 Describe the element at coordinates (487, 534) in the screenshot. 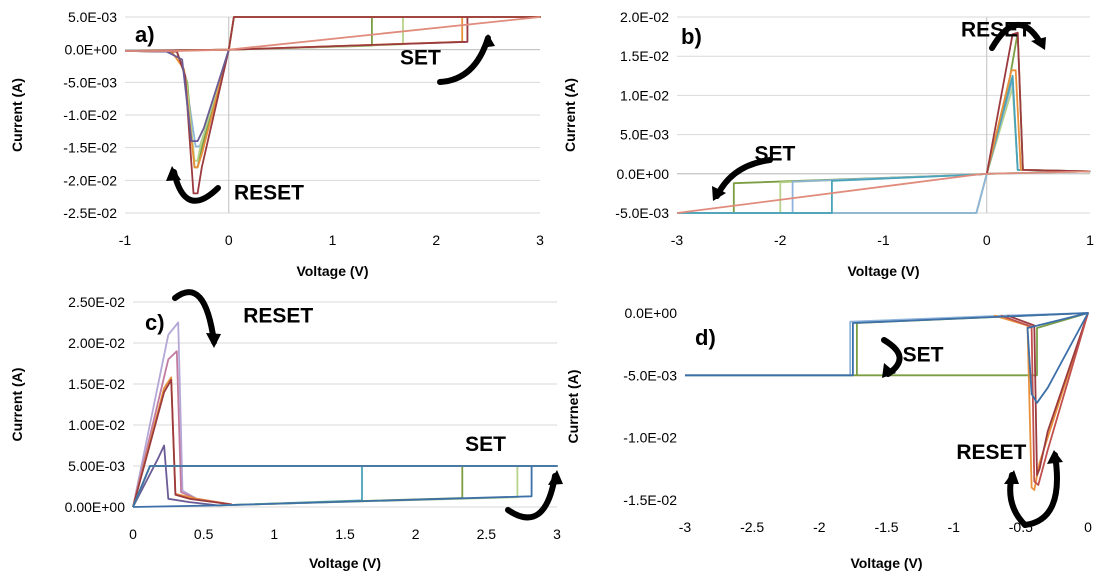

I see `x-tick-label: 2.5` at that location.